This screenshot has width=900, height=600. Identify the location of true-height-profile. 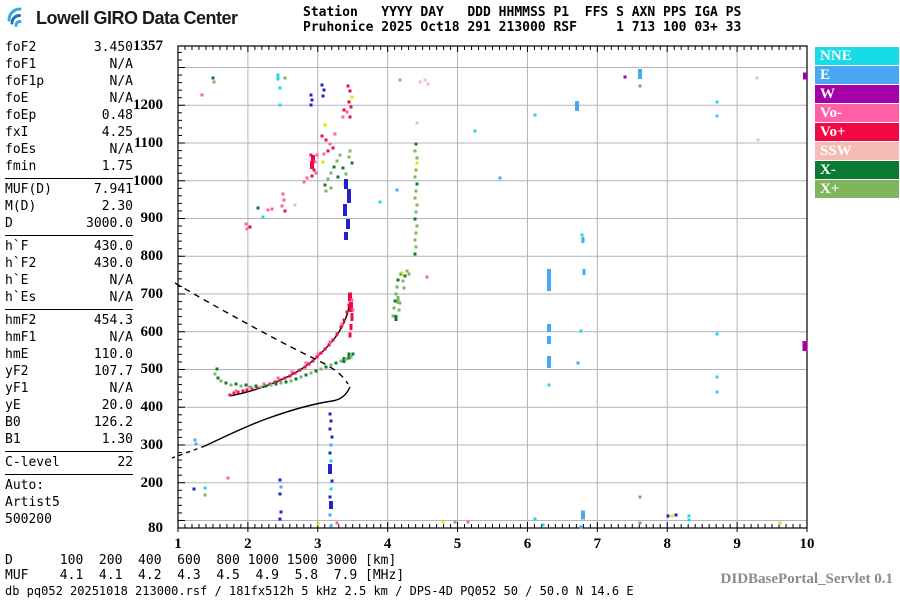
(277, 416).